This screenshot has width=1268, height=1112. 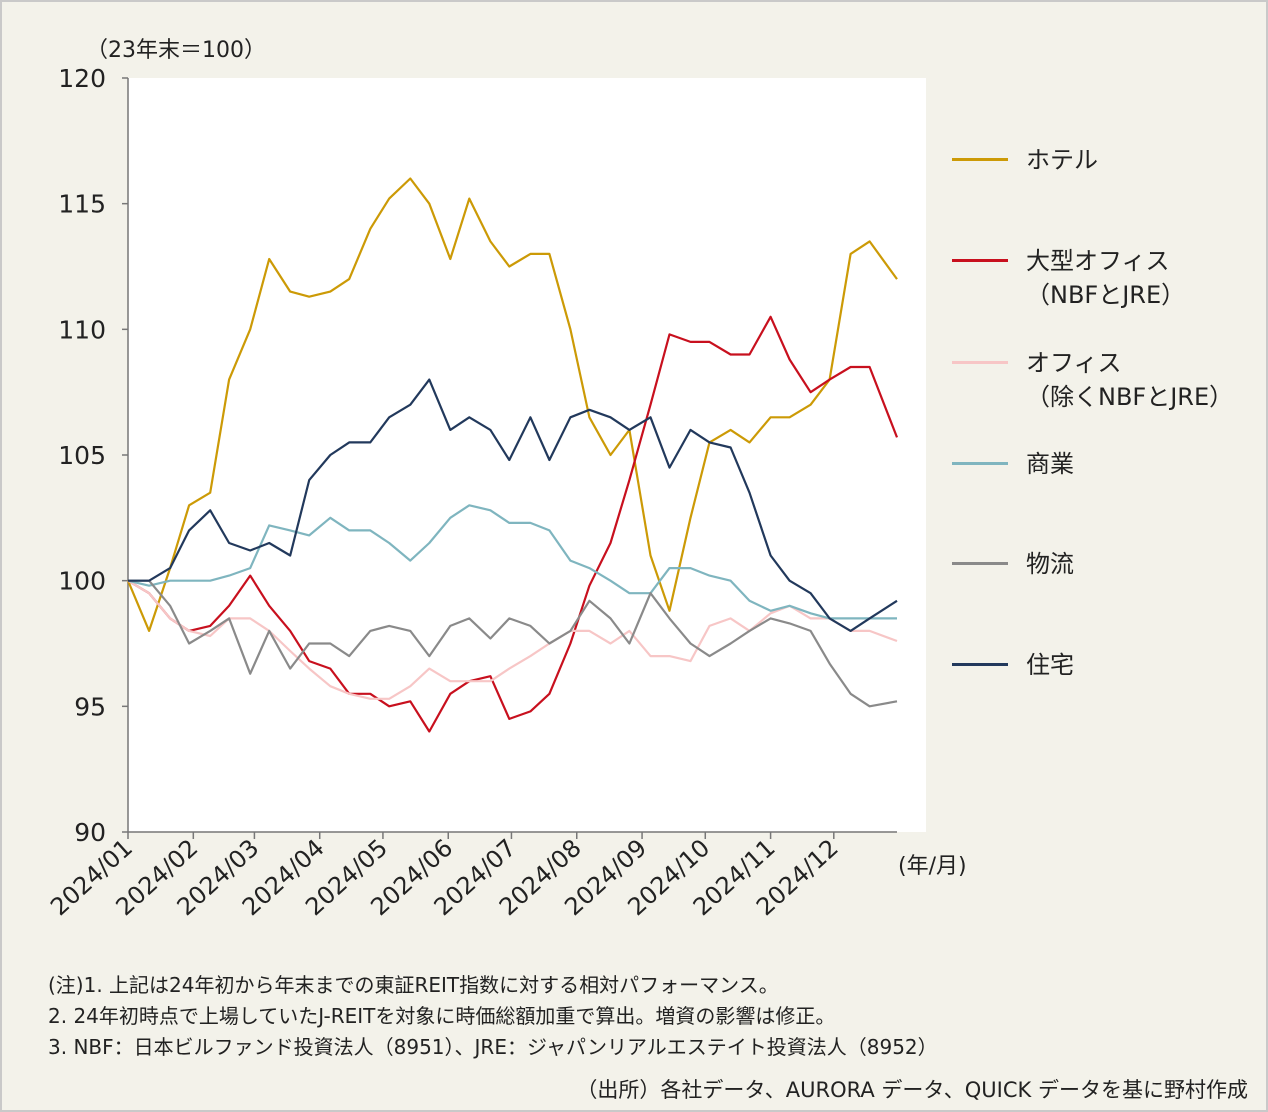 I want to click on x-axis-unit: (年/月), so click(x=932, y=866).